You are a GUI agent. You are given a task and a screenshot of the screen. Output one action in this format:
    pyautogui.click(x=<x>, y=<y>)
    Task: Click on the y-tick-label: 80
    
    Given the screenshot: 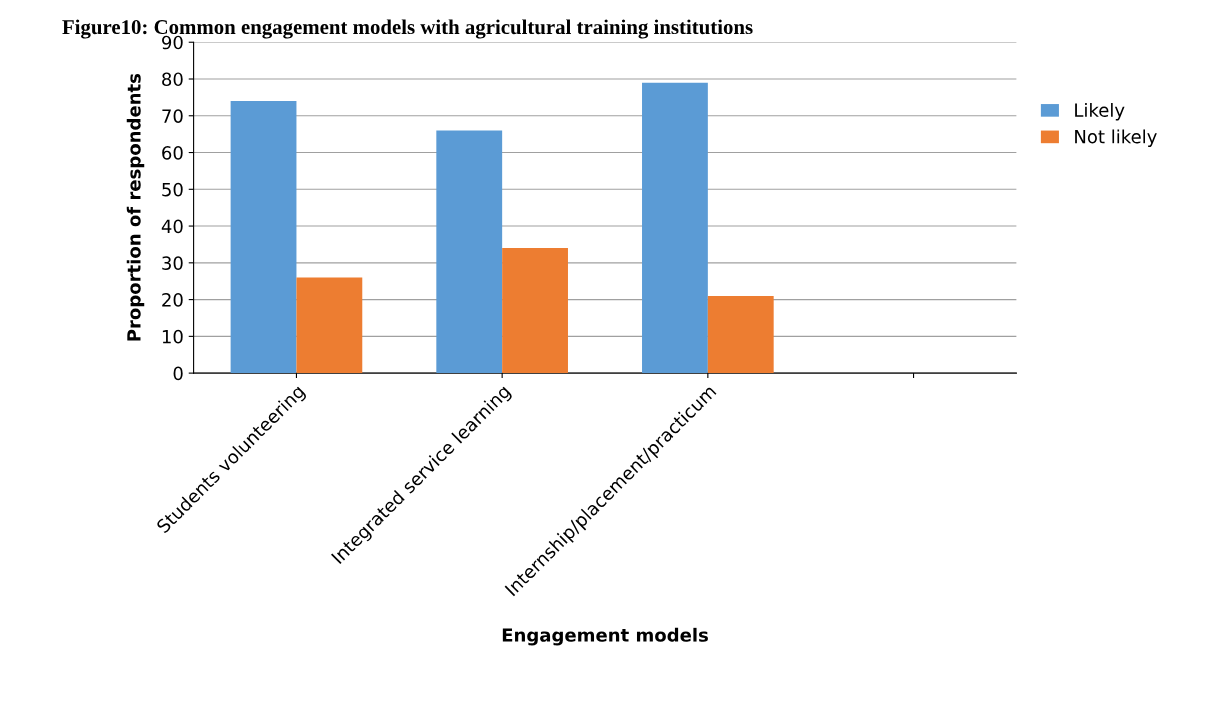 What is the action you would take?
    pyautogui.click(x=172, y=79)
    